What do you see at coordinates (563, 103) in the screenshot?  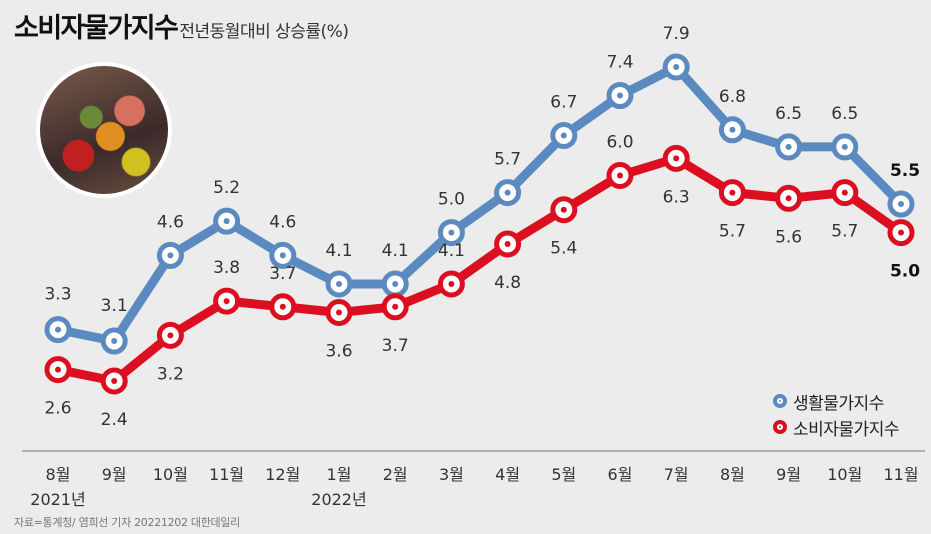 I see `data-label: 6.7` at bounding box center [563, 103].